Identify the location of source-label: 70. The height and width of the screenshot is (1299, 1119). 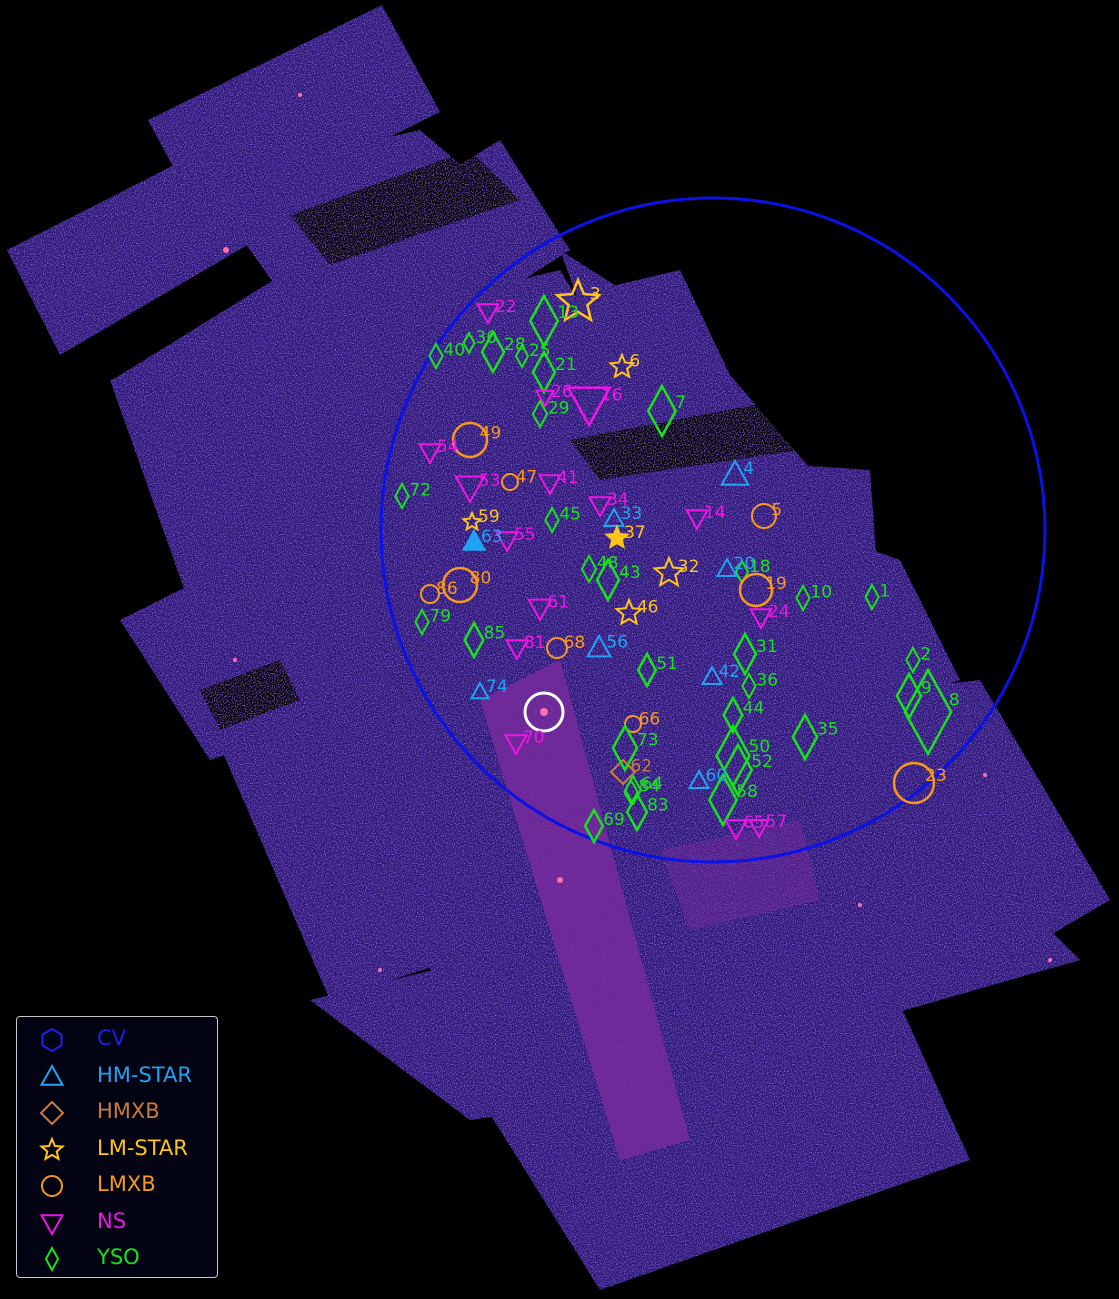
(534, 738).